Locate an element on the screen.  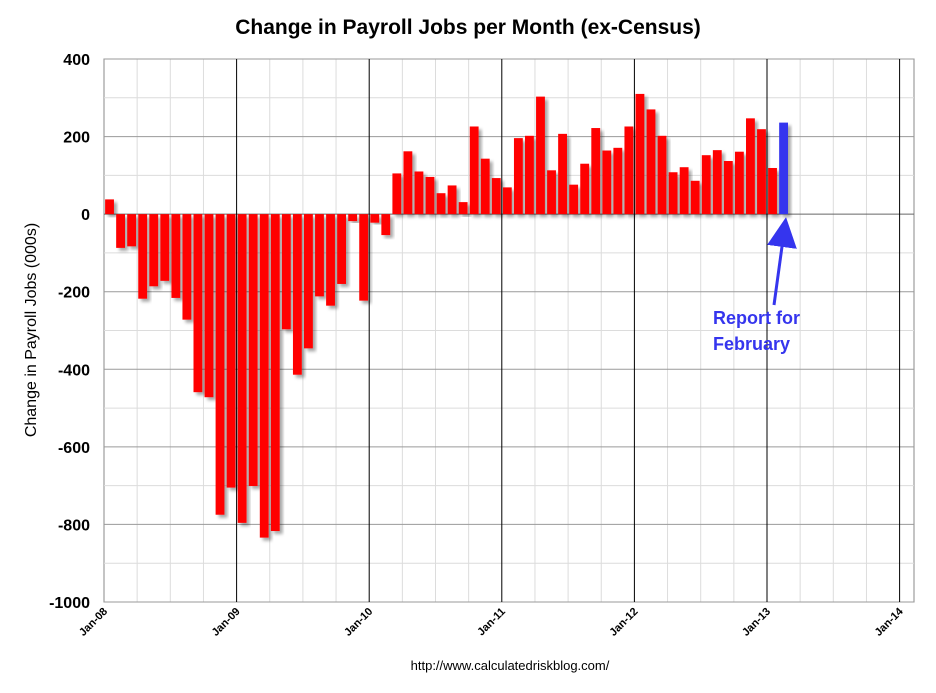
x-tick-label: Jan-11 is located at coordinates (491, 622).